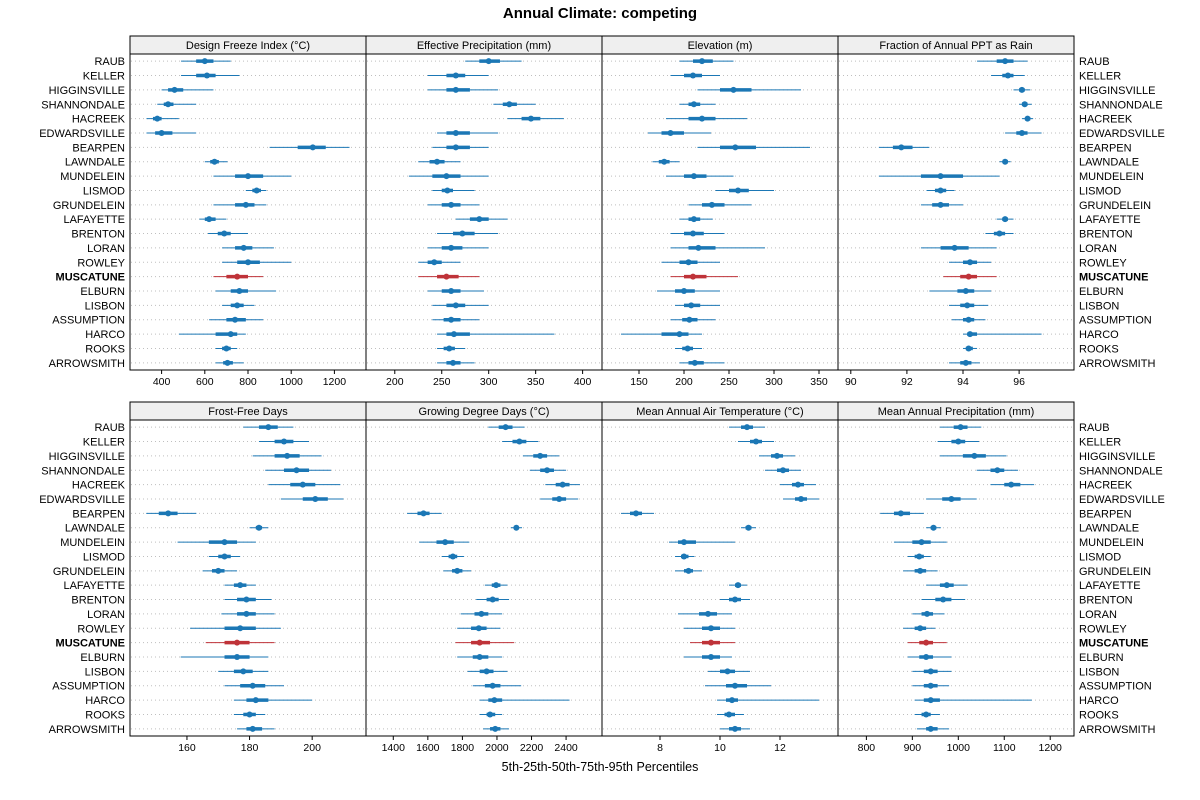 The height and width of the screenshot is (800, 1200). Describe the element at coordinates (1121, 471) in the screenshot. I see `station-label-right-shannondale: SHANNONDALE` at that location.